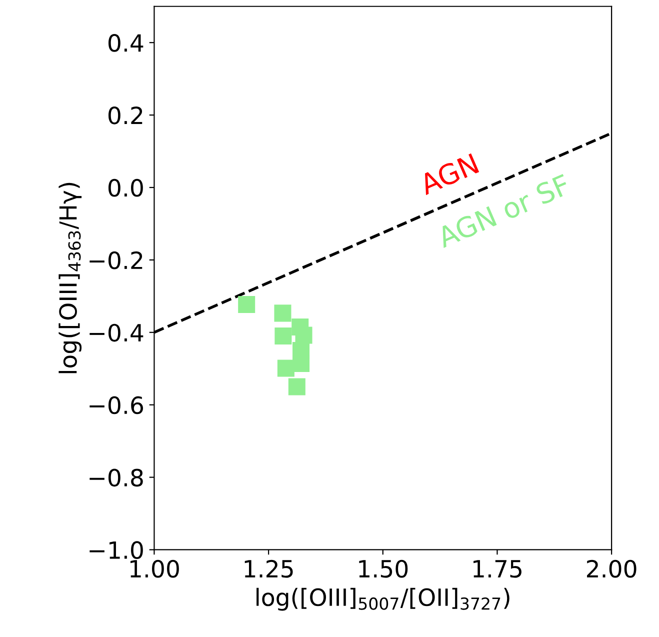 Image resolution: width=659 pixels, height=637 pixels. I want to click on x-tick-label: 1.00, so click(154, 569).